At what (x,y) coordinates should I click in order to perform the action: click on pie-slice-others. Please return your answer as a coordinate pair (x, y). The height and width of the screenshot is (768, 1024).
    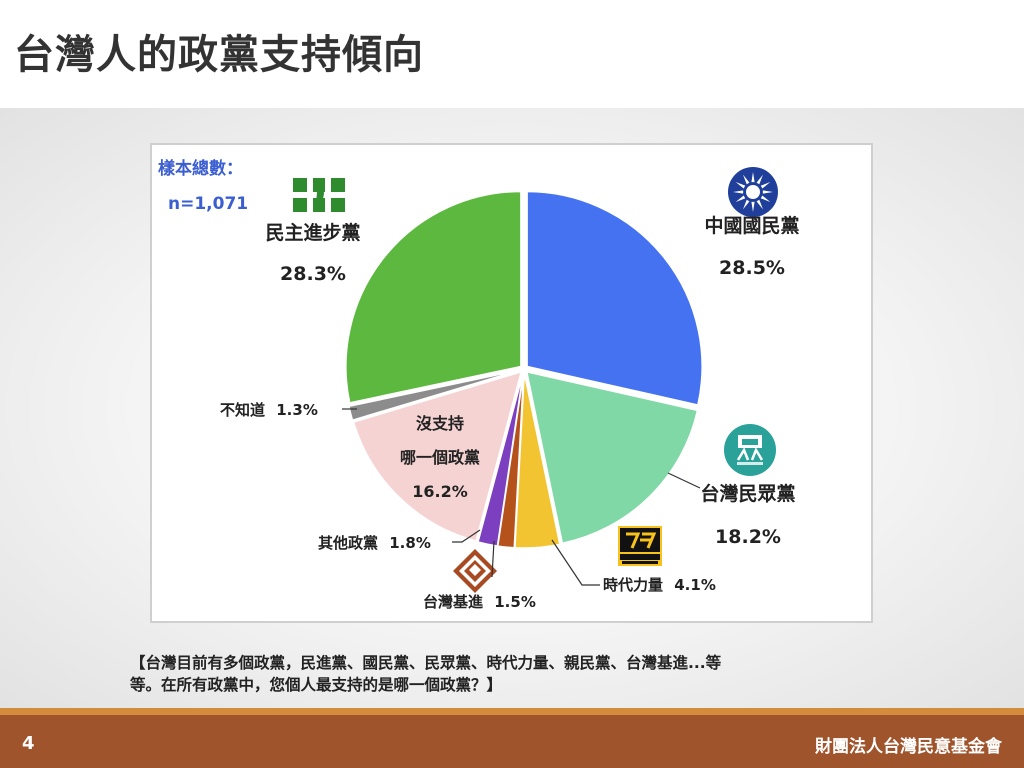
    Looking at the image, I should click on (500, 459).